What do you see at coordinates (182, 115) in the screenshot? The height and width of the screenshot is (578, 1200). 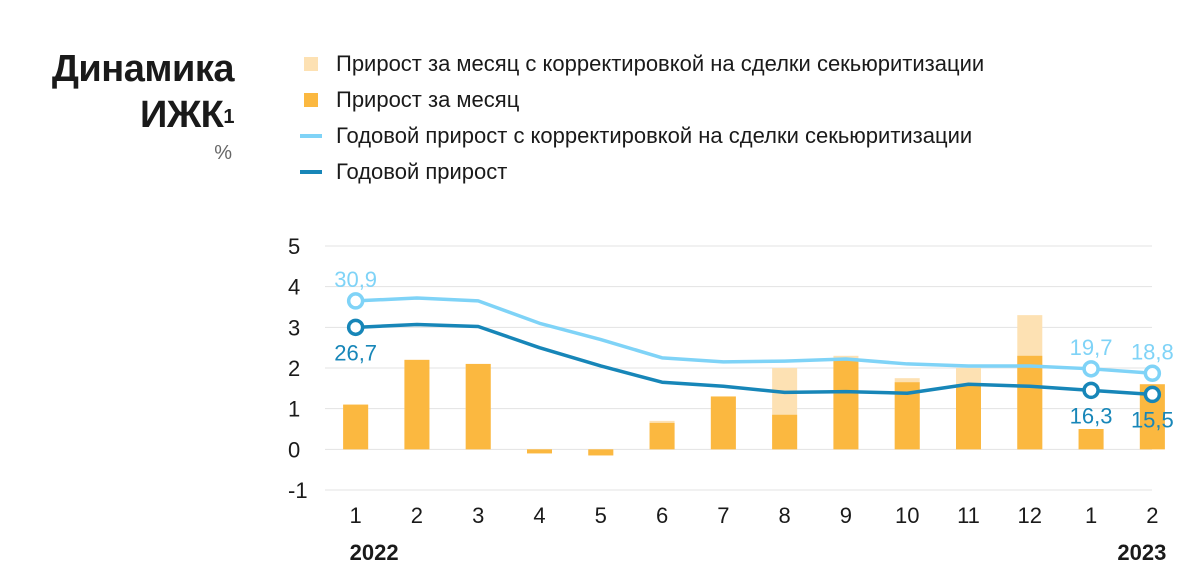 I see `chart-title-main: ИЖК` at bounding box center [182, 115].